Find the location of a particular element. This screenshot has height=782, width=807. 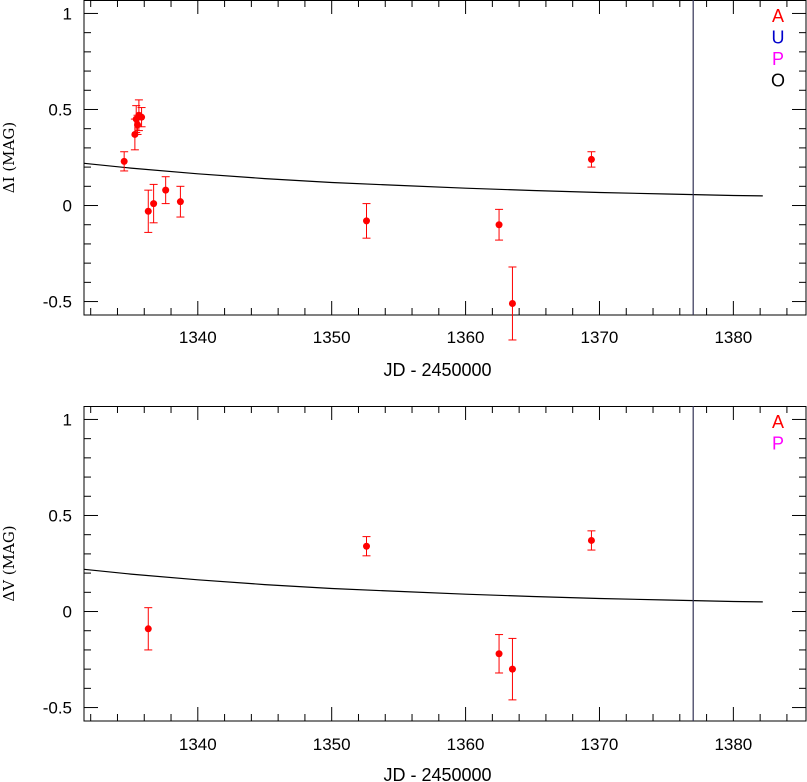

data-series-a is located at coordinates (370, 615).